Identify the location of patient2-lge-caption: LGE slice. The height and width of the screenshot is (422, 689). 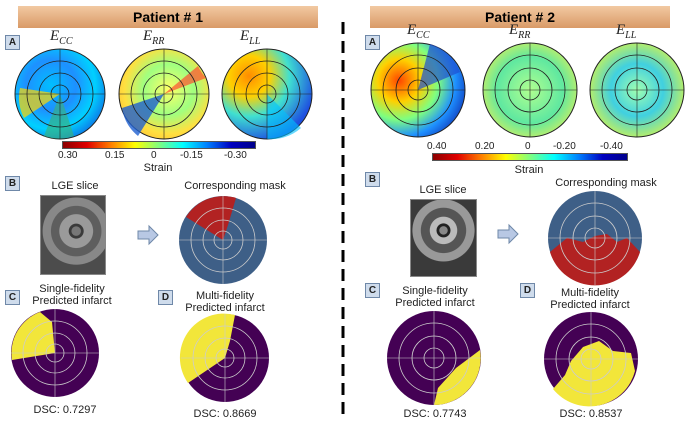
(443, 190).